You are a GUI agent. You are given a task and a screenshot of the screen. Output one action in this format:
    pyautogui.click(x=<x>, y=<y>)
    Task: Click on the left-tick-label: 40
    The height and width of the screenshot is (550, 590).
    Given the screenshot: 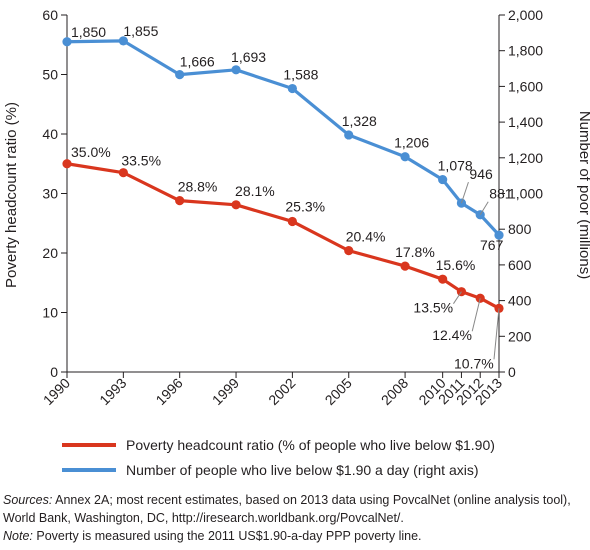 What is the action you would take?
    pyautogui.click(x=50, y=134)
    